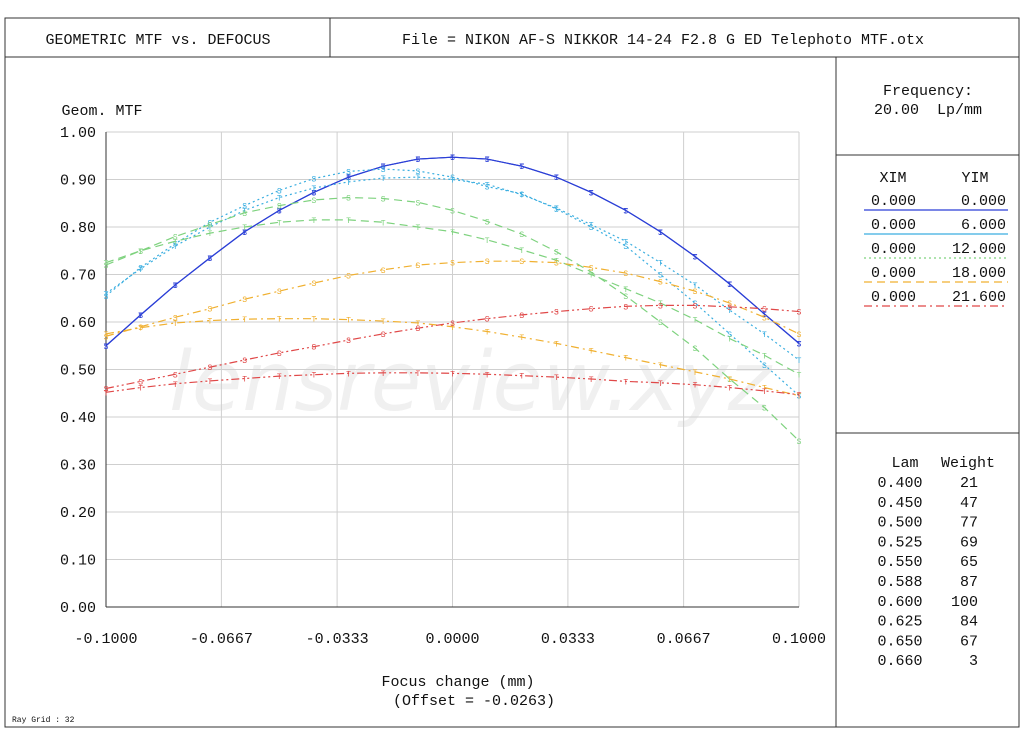 The height and width of the screenshot is (731, 1024). I want to click on y-tick-label: 0.60, so click(78, 323).